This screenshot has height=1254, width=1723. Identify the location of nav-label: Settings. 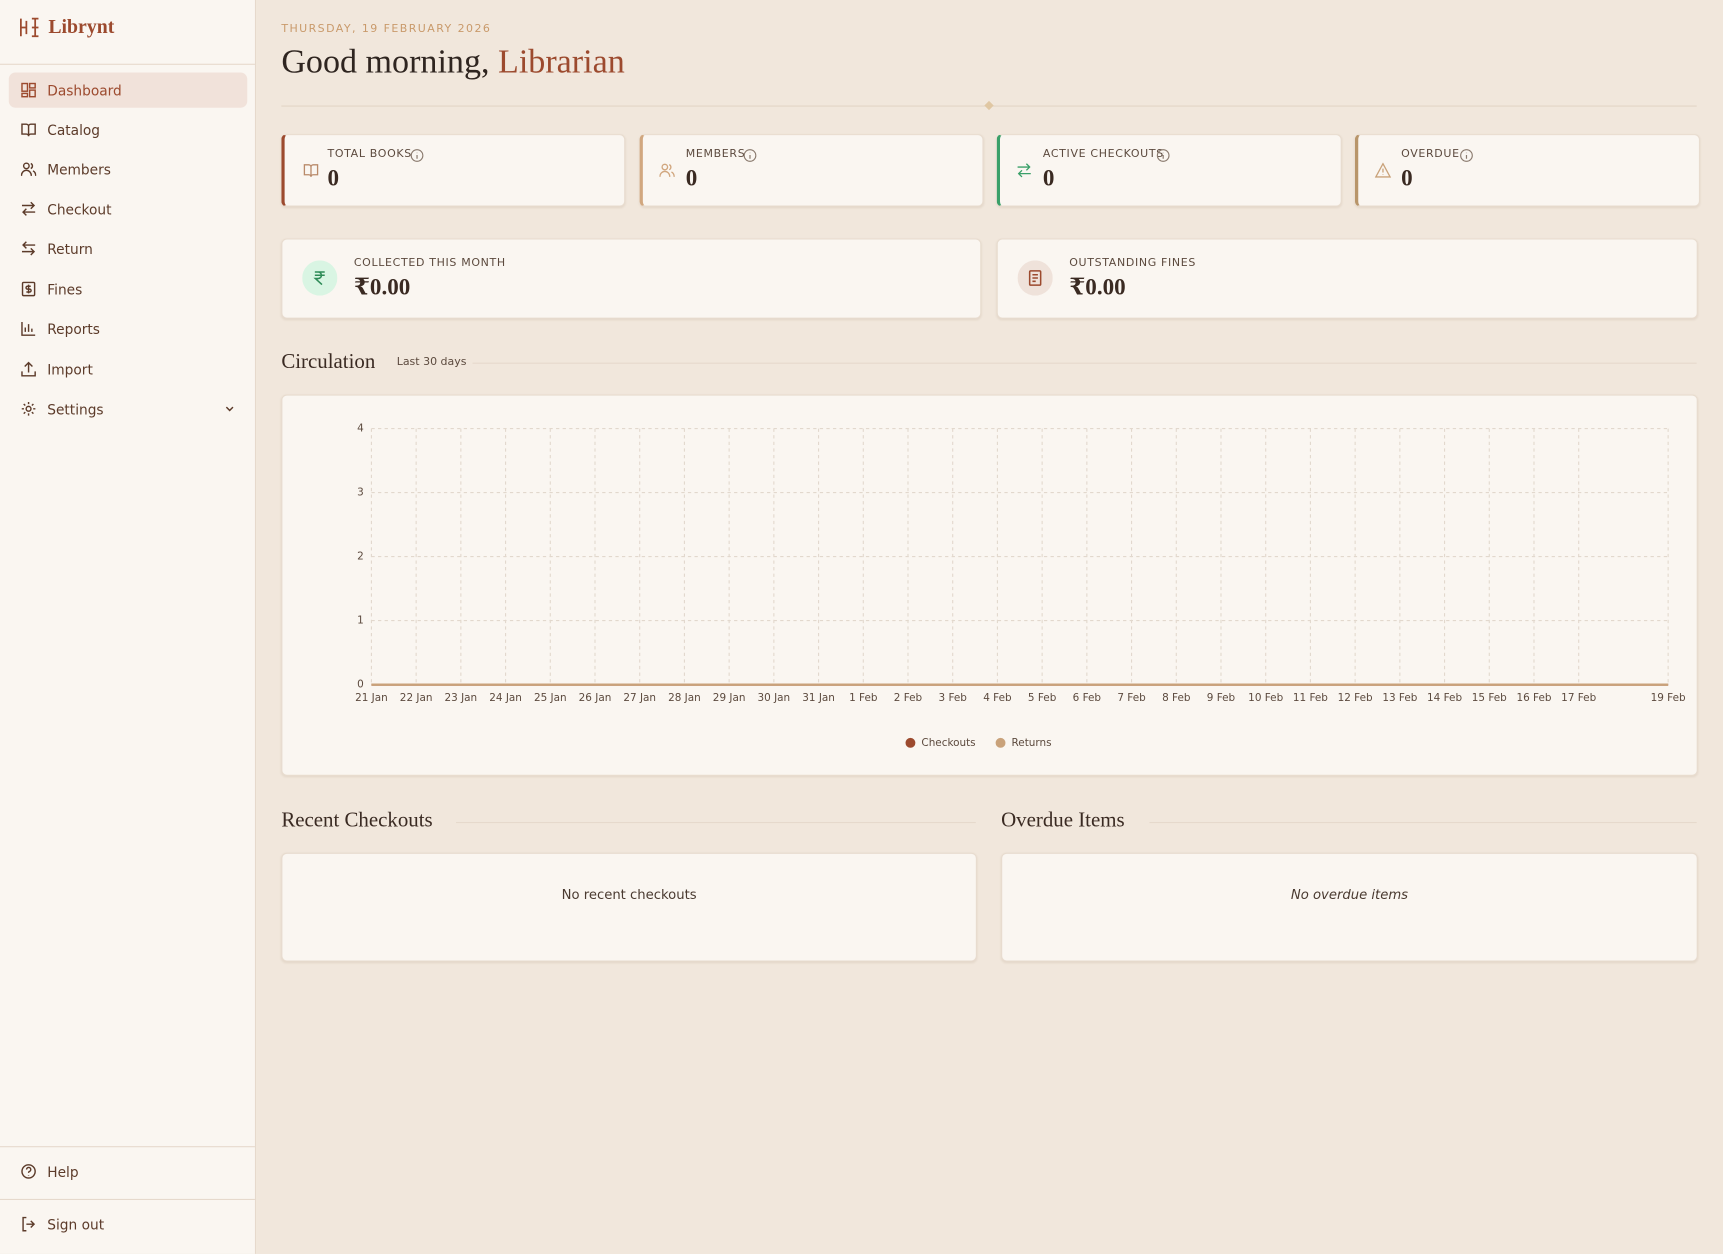
(75, 409).